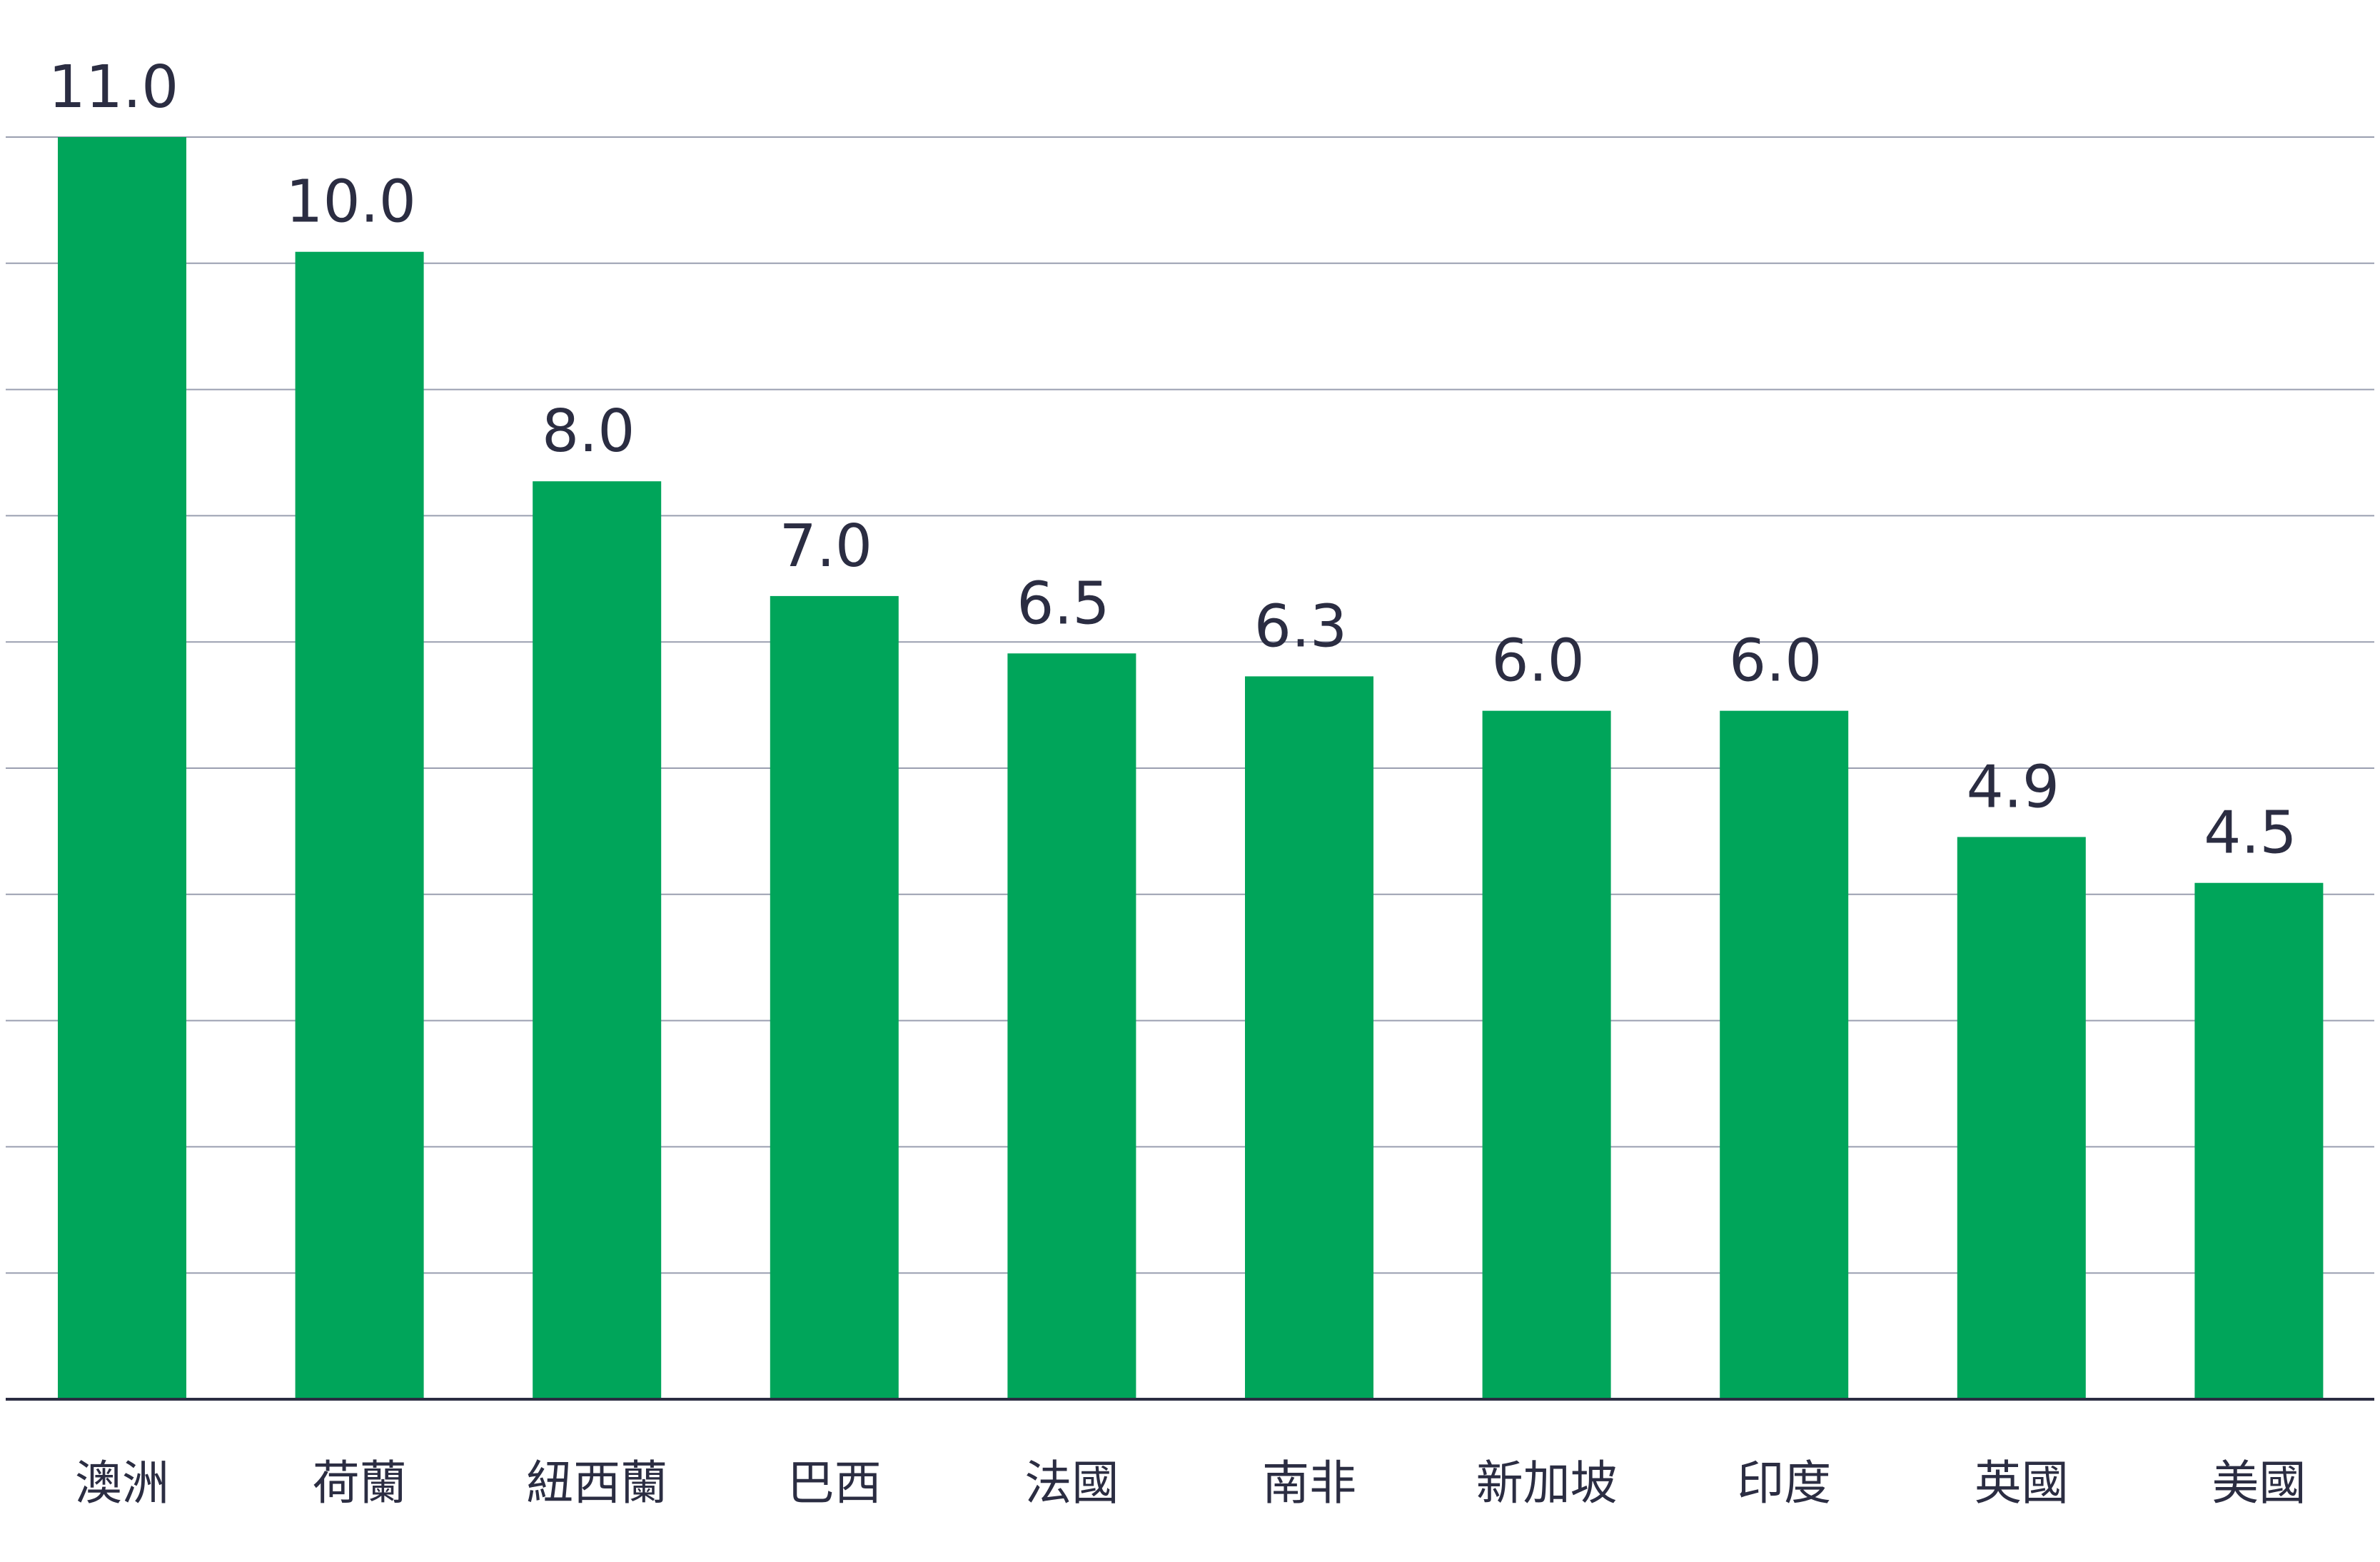 The width and height of the screenshot is (2380, 1562). I want to click on x-tick-label: 英國, so click(2022, 1483).